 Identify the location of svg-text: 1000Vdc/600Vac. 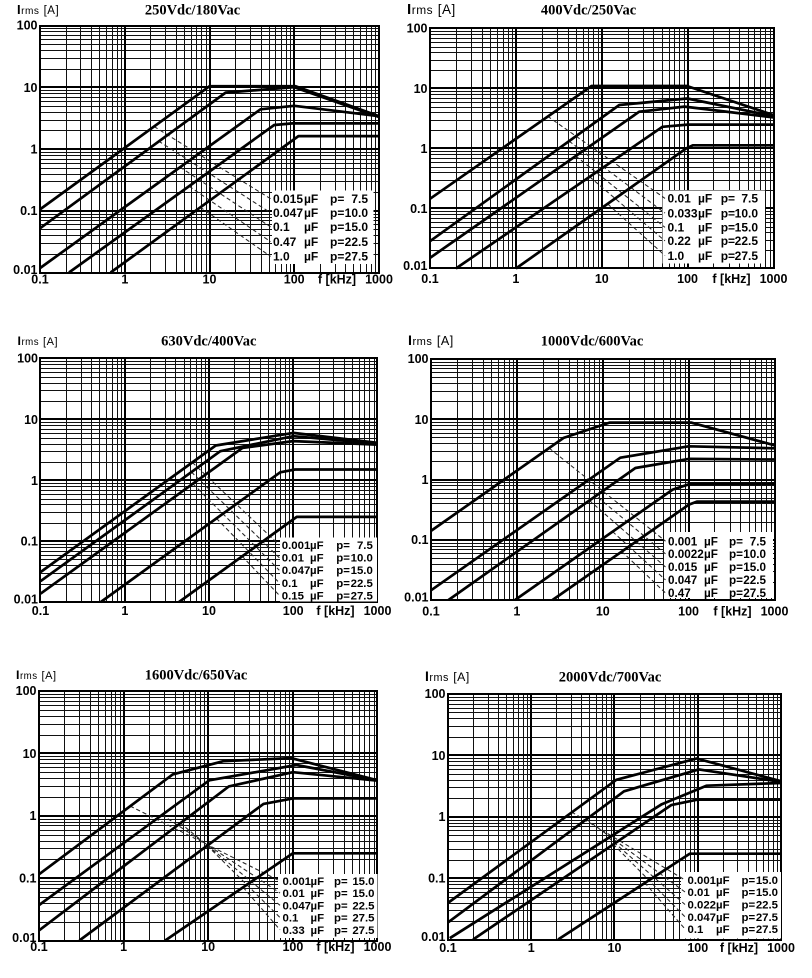
(592, 342).